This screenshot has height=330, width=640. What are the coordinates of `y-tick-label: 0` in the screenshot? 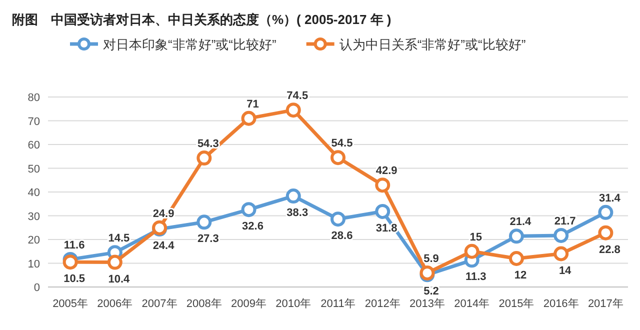 It's located at (37, 288).